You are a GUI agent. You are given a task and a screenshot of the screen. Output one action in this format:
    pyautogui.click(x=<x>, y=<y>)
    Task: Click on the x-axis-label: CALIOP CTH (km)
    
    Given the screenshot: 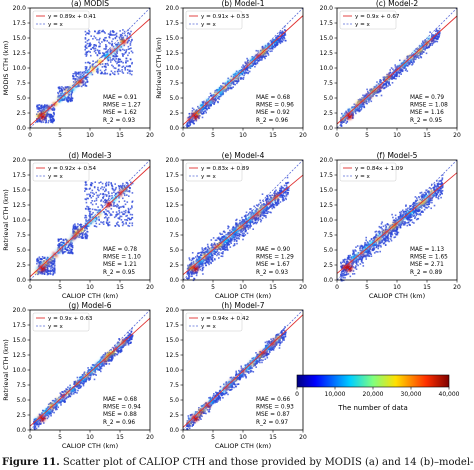 What is the action you would take?
    pyautogui.click(x=243, y=296)
    